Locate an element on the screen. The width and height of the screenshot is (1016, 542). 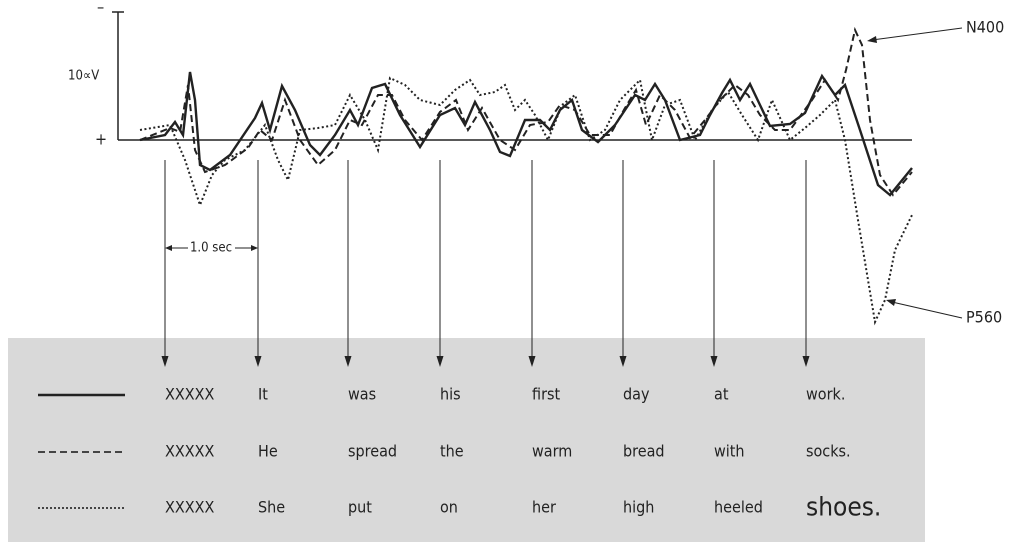
word: his is located at coordinates (450, 394).